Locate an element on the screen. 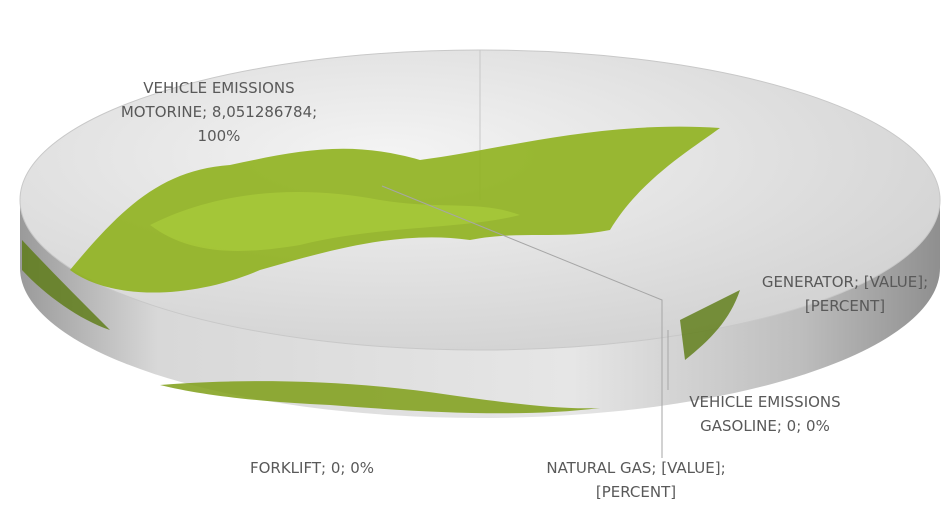 The width and height of the screenshot is (951, 510). category-name: FORKLIFT is located at coordinates (285, 468).